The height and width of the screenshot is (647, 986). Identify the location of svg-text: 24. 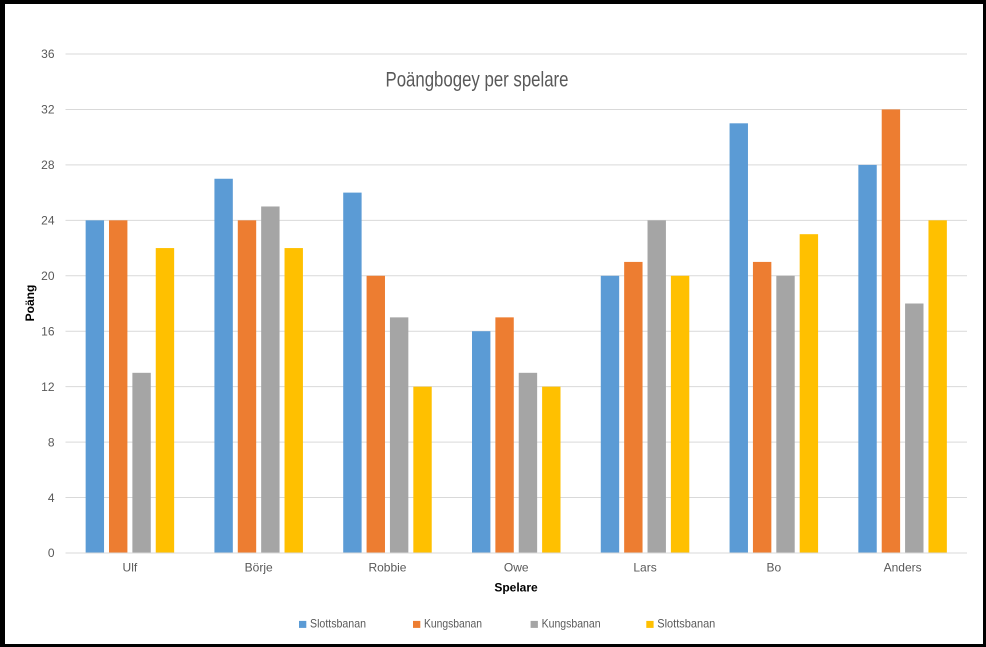
(48, 221).